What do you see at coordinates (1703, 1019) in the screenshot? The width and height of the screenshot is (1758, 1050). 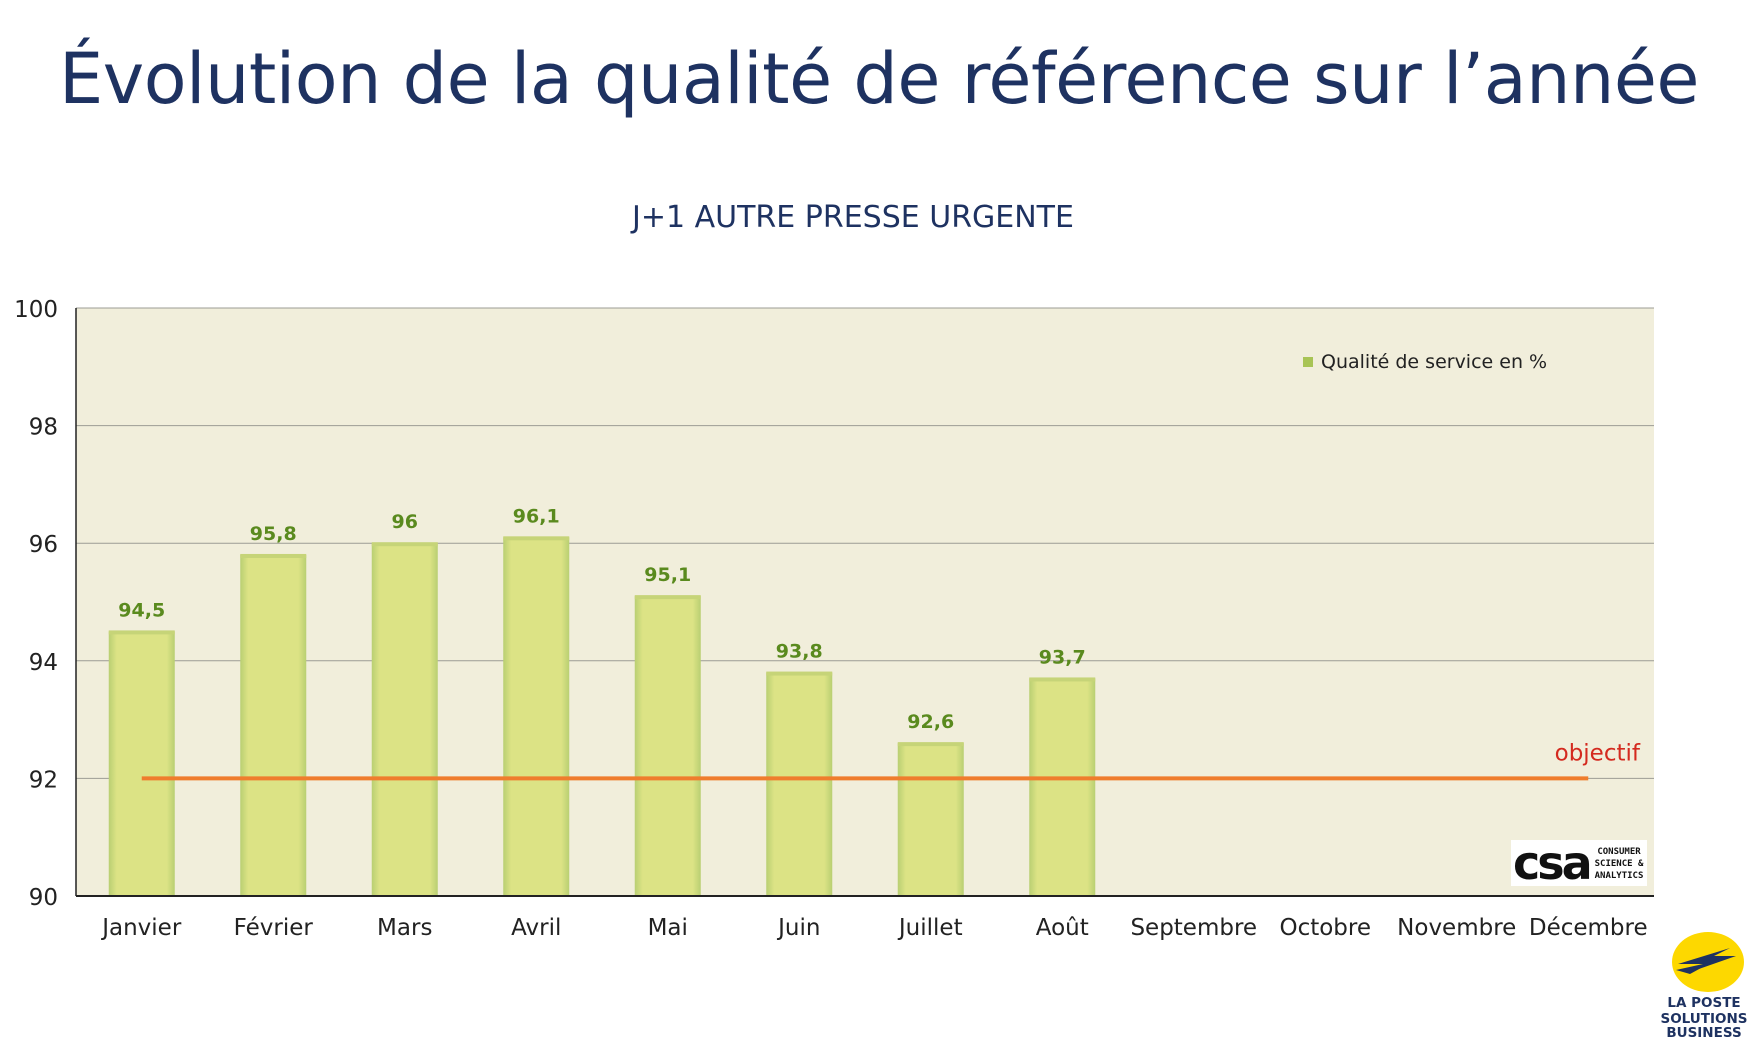 I see `laposte-logo-line-2: SOLUTIONS` at bounding box center [1703, 1019].